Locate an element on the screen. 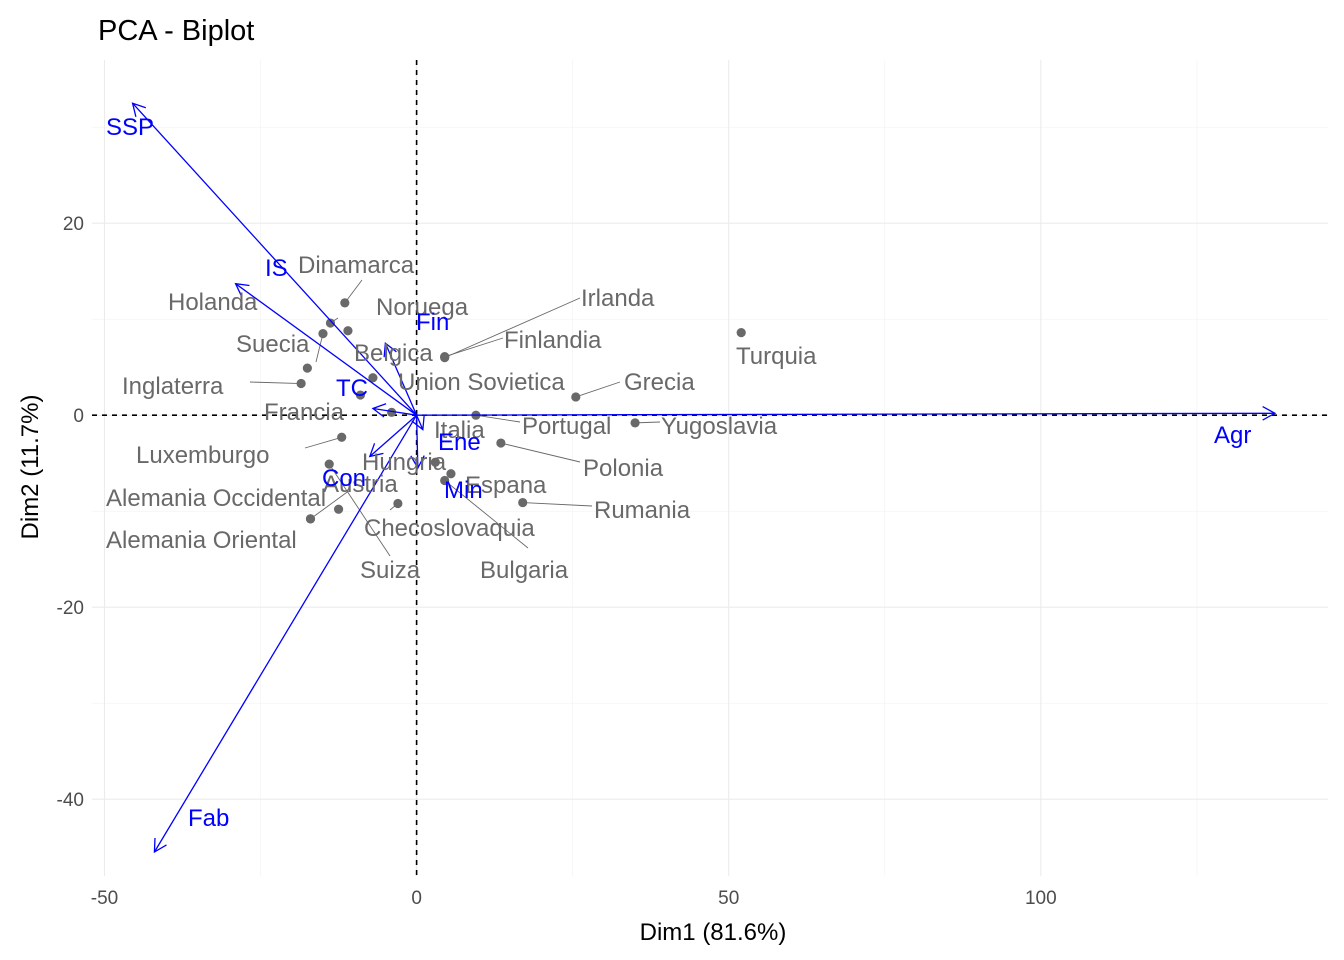 The image size is (1344, 960). label-suiza: Suiza is located at coordinates (390, 570).